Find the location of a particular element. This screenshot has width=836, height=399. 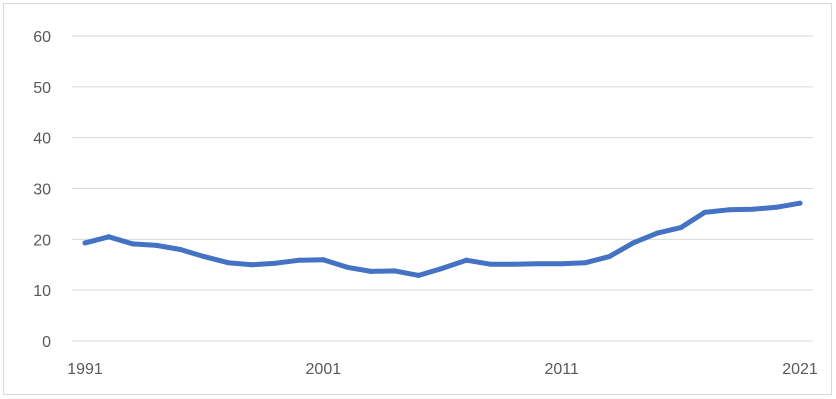

y-tick-label: 30 is located at coordinates (42, 190).